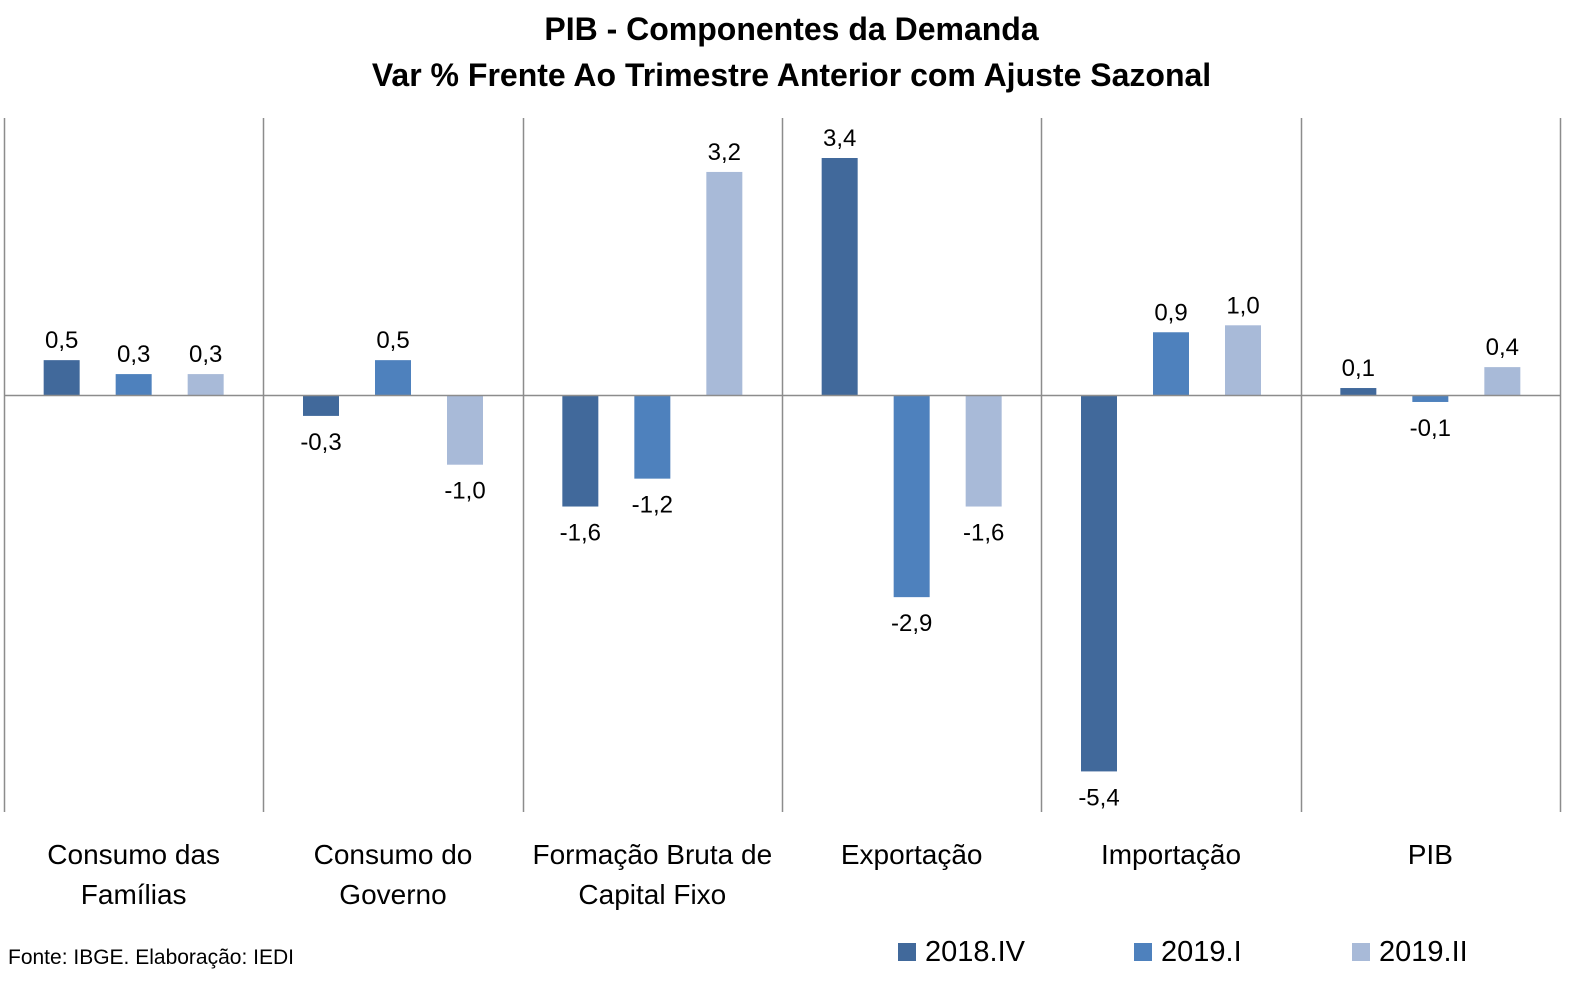 Image resolution: width=1583 pixels, height=987 pixels. What do you see at coordinates (1358, 368) in the screenshot?
I see `data-label: 0,1` at bounding box center [1358, 368].